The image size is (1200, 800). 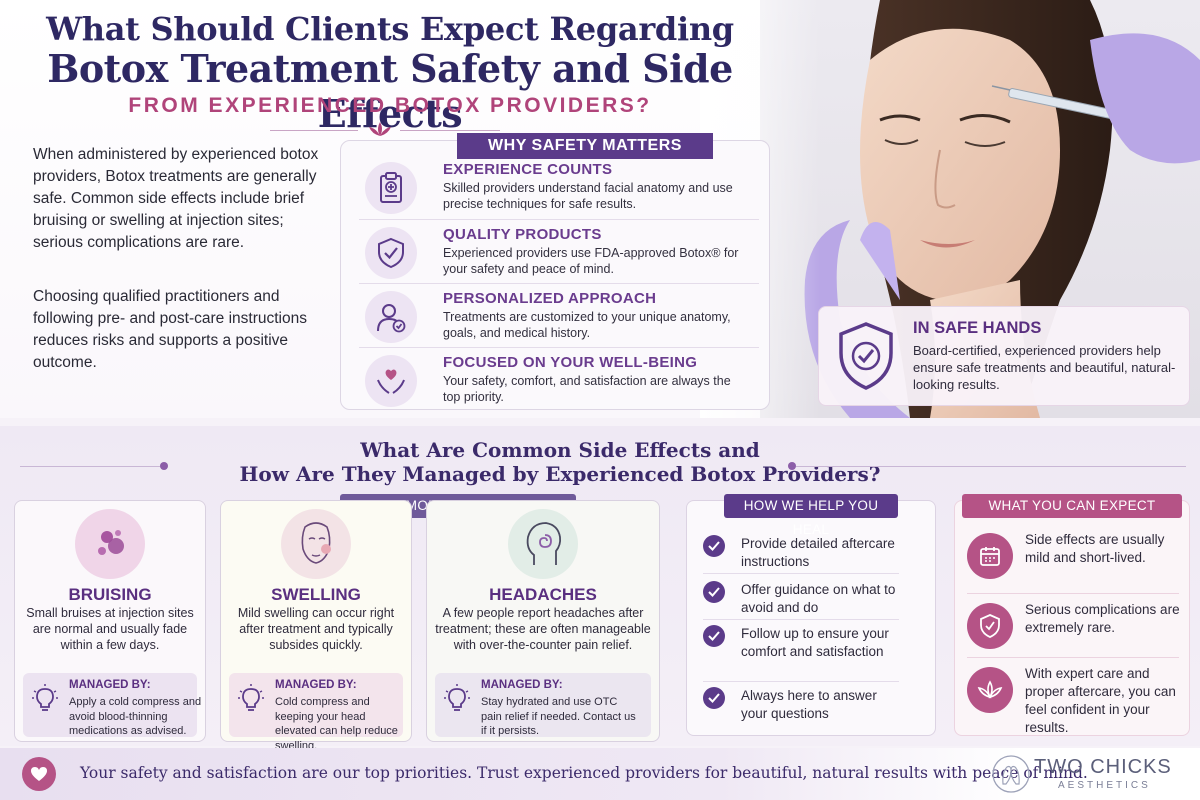 I want to click on heal-item-text: Offer guidance on what to avoid and do, so click(x=818, y=598).